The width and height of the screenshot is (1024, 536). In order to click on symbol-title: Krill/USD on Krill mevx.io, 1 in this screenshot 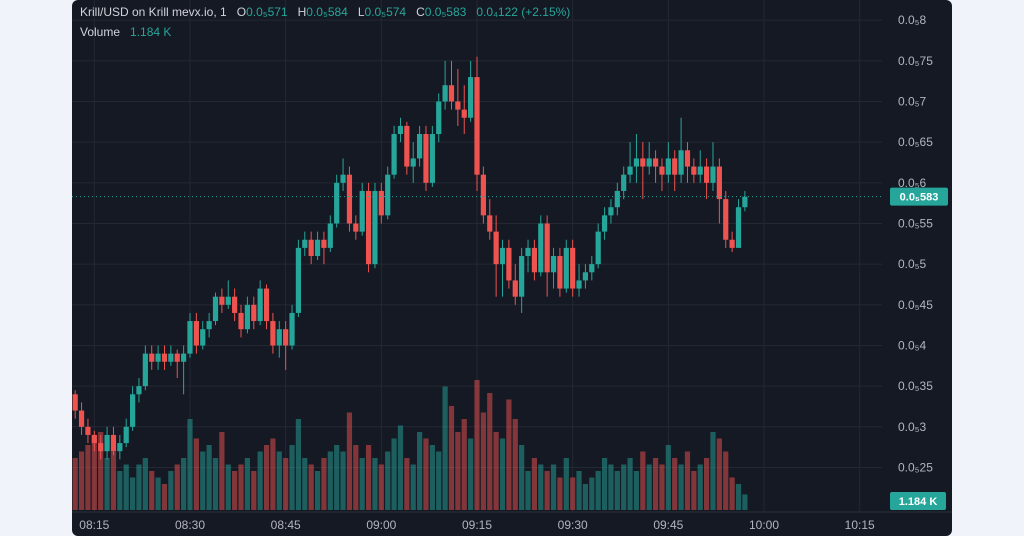, I will do `click(153, 12)`.